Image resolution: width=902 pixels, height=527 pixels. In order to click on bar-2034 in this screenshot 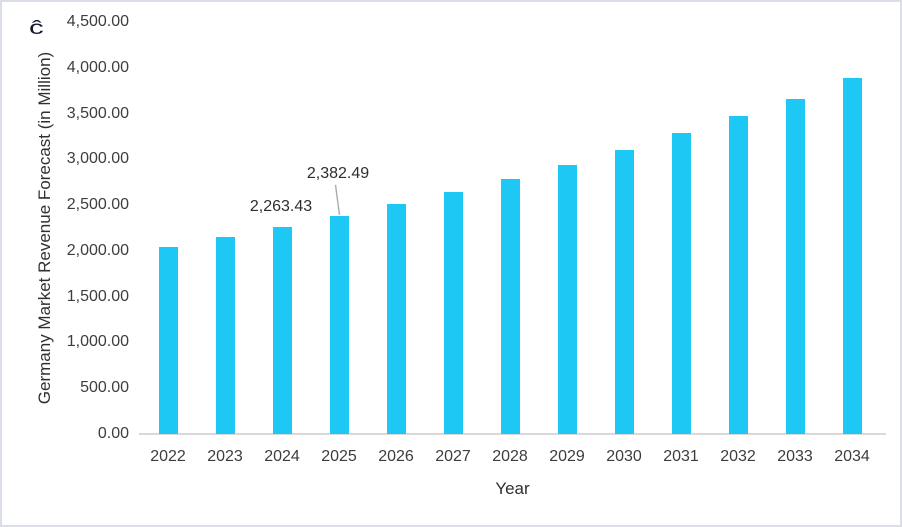, I will do `click(852, 255)`.